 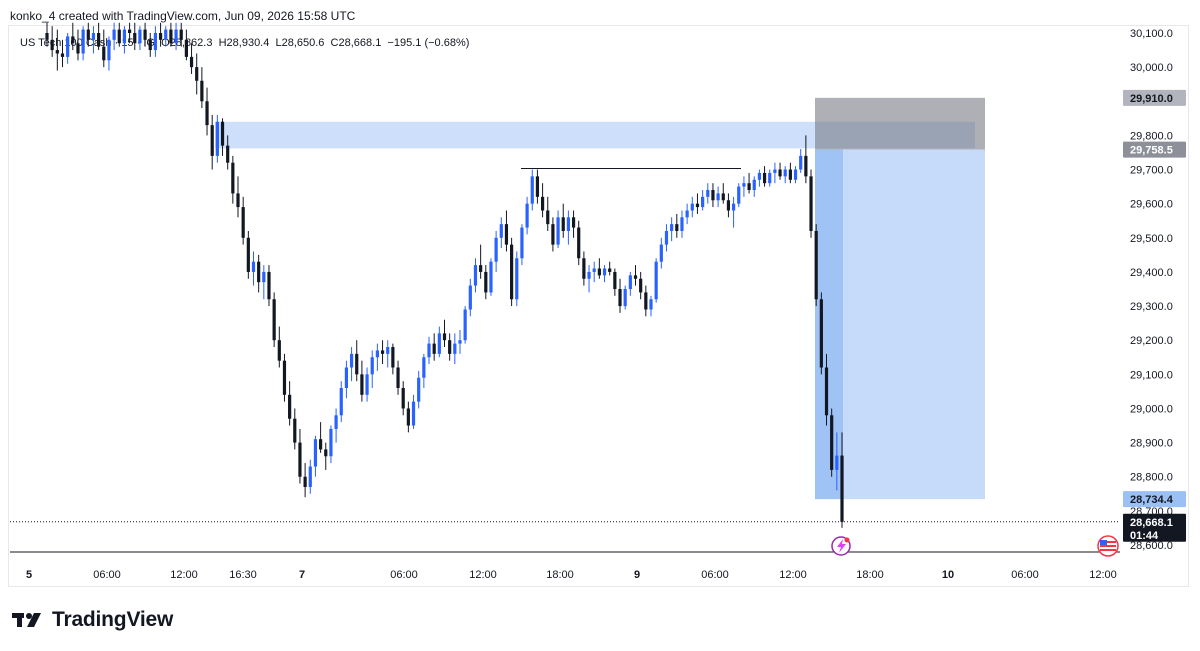 I want to click on bolt-icon, so click(x=841, y=546).